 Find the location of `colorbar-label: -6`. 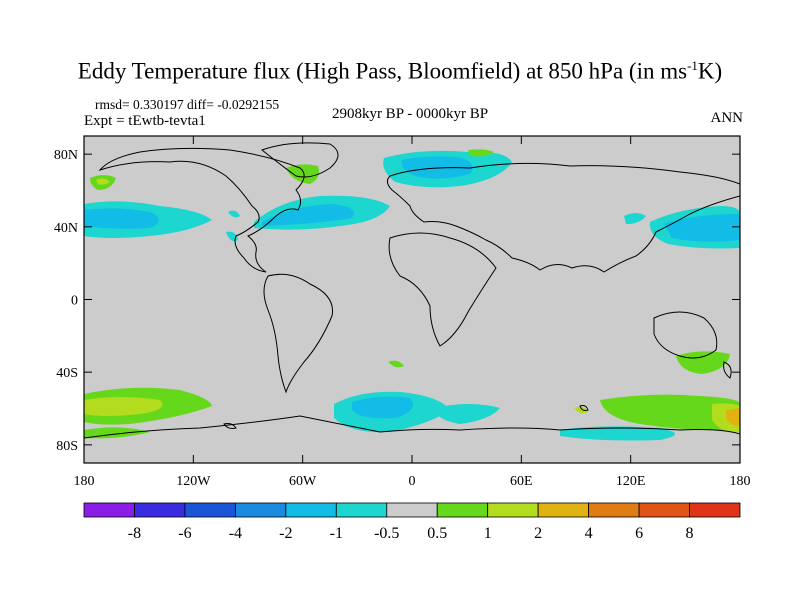

colorbar-label: -6 is located at coordinates (184, 533).